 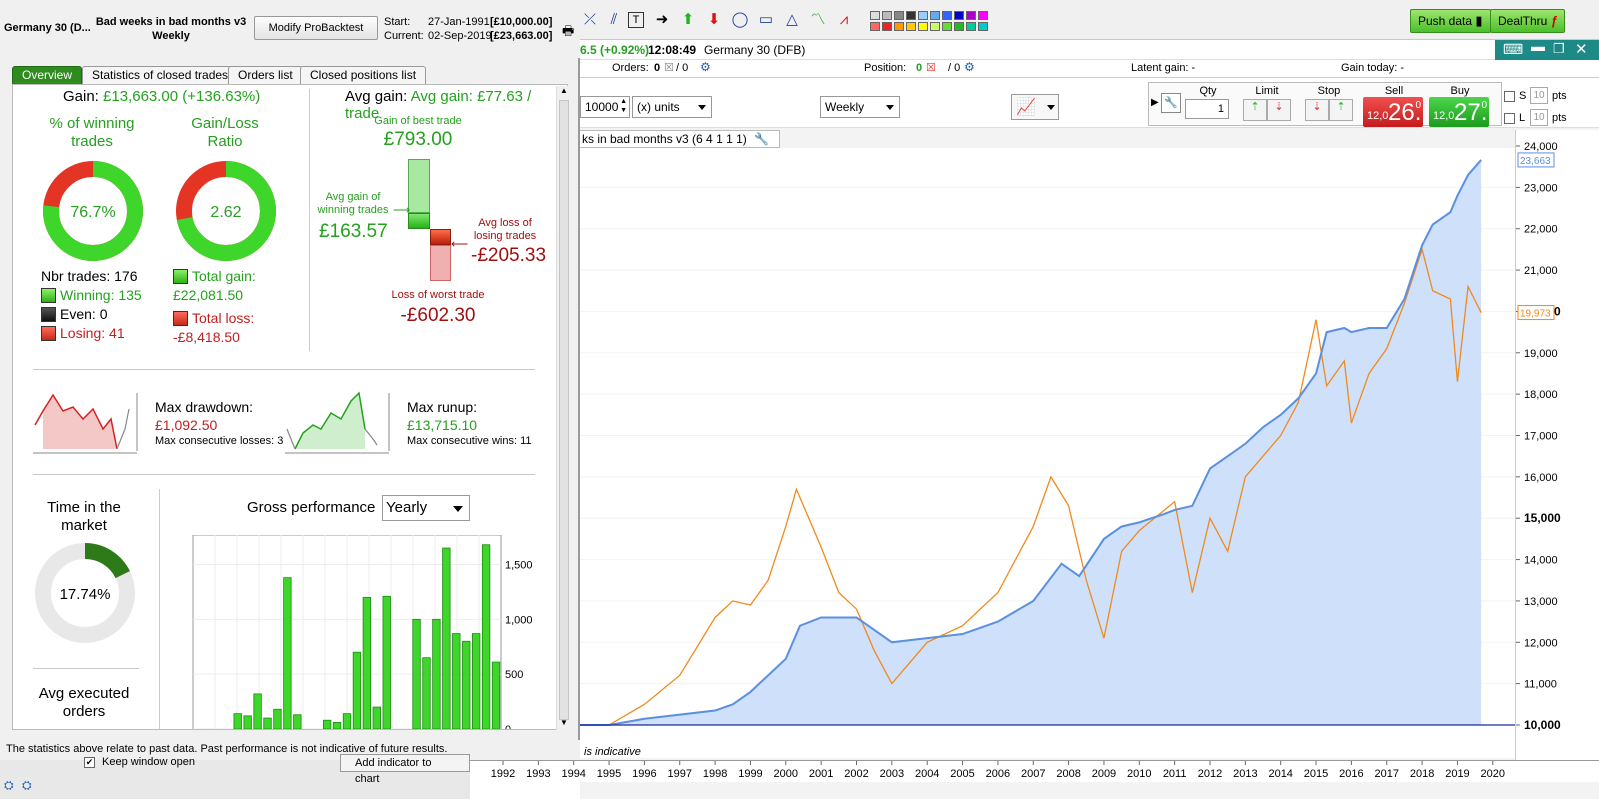 What do you see at coordinates (740, 19) in the screenshot?
I see `ellipse-tool-icon: ◯` at bounding box center [740, 19].